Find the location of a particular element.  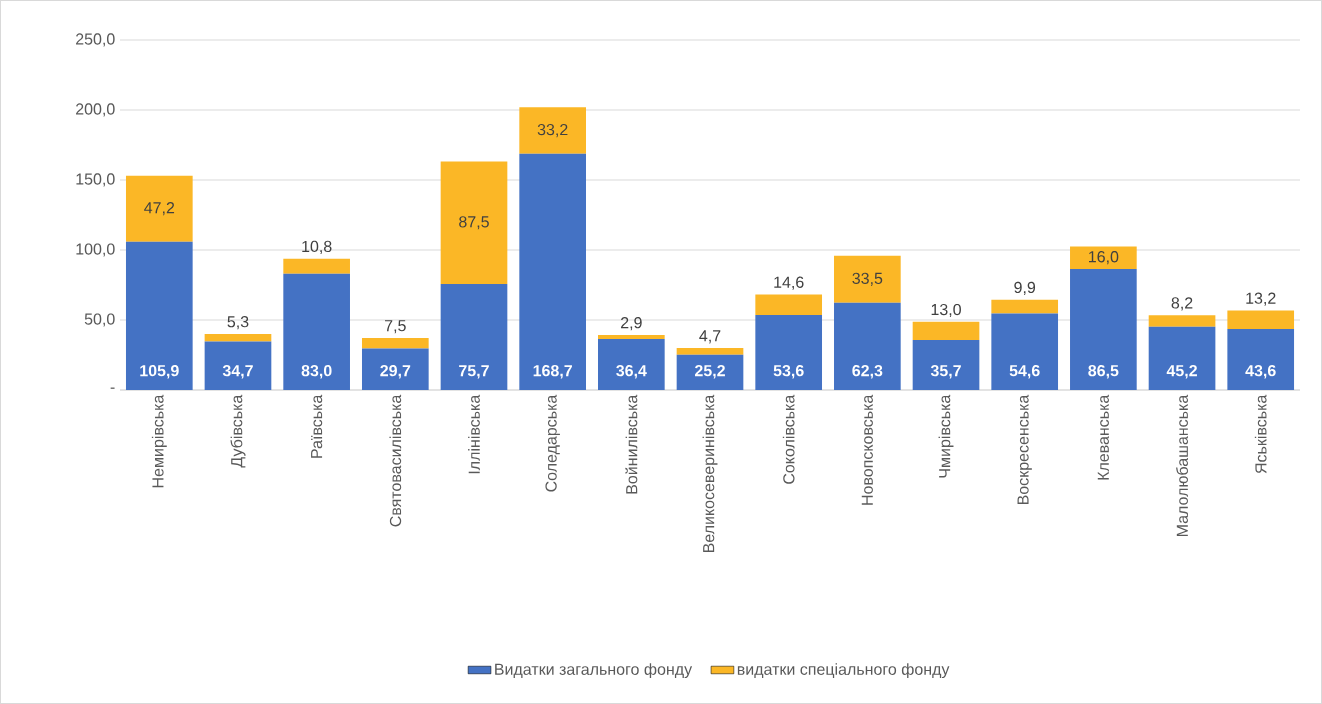

data-label: 14,6 is located at coordinates (789, 283).